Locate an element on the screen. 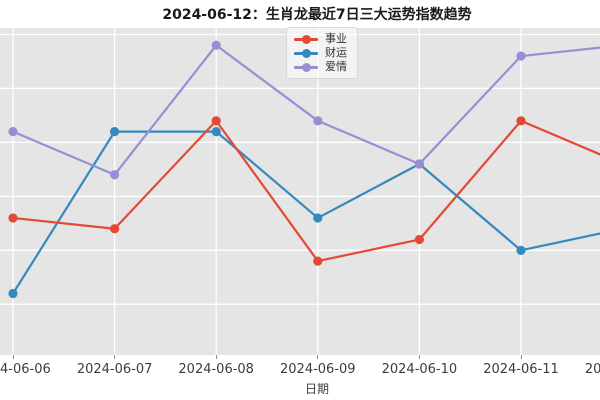 Image resolution: width=600 pixels, height=400 pixels. x-tick-label: 2024-06-07 is located at coordinates (114, 369).